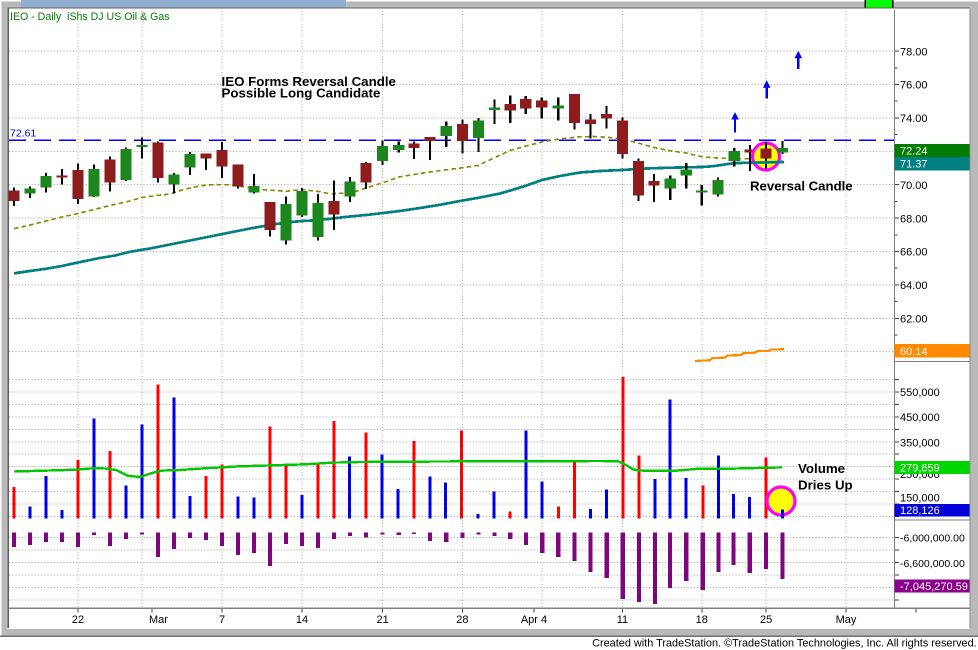 This screenshot has height=650, width=978. Describe the element at coordinates (920, 444) in the screenshot. I see `svg-text: 350,000` at that location.